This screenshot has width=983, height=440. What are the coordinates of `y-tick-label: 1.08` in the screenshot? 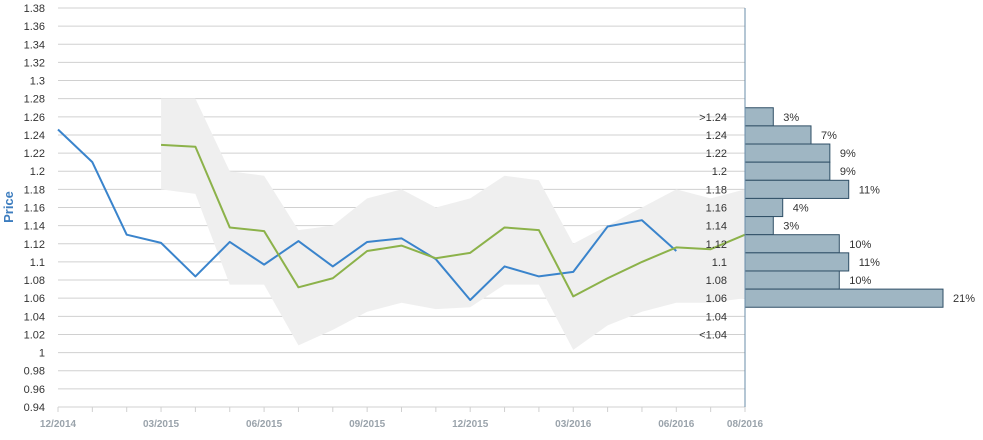 It's located at (34, 281).